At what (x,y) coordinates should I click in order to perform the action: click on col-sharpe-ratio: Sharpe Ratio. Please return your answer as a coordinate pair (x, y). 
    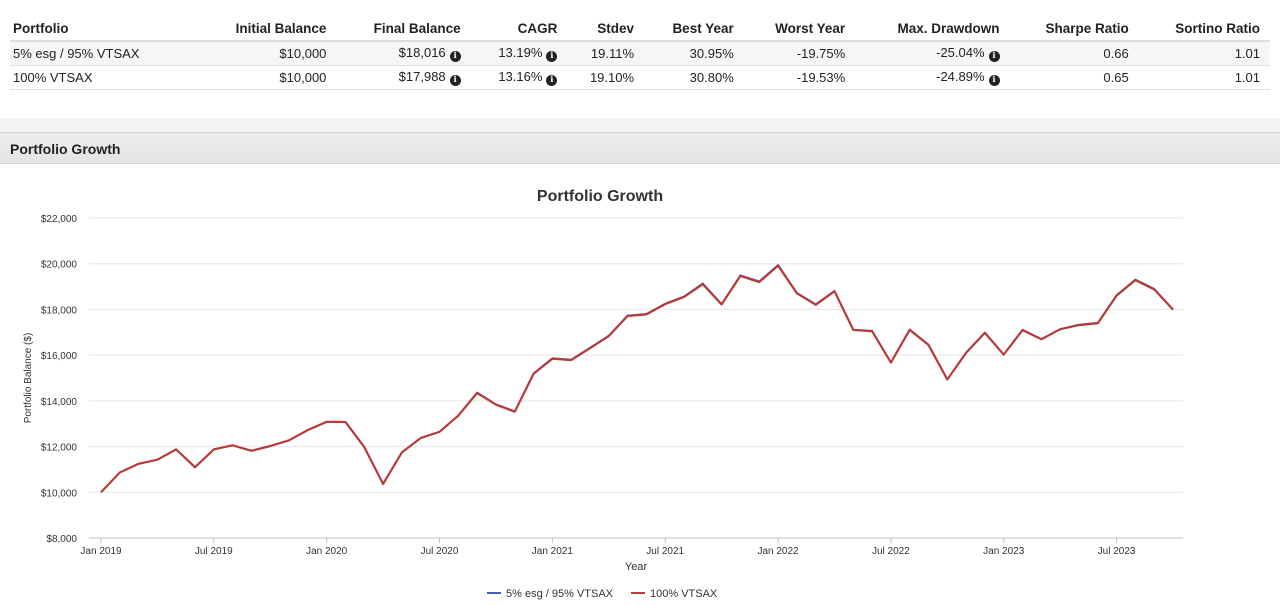
    Looking at the image, I should click on (1074, 29).